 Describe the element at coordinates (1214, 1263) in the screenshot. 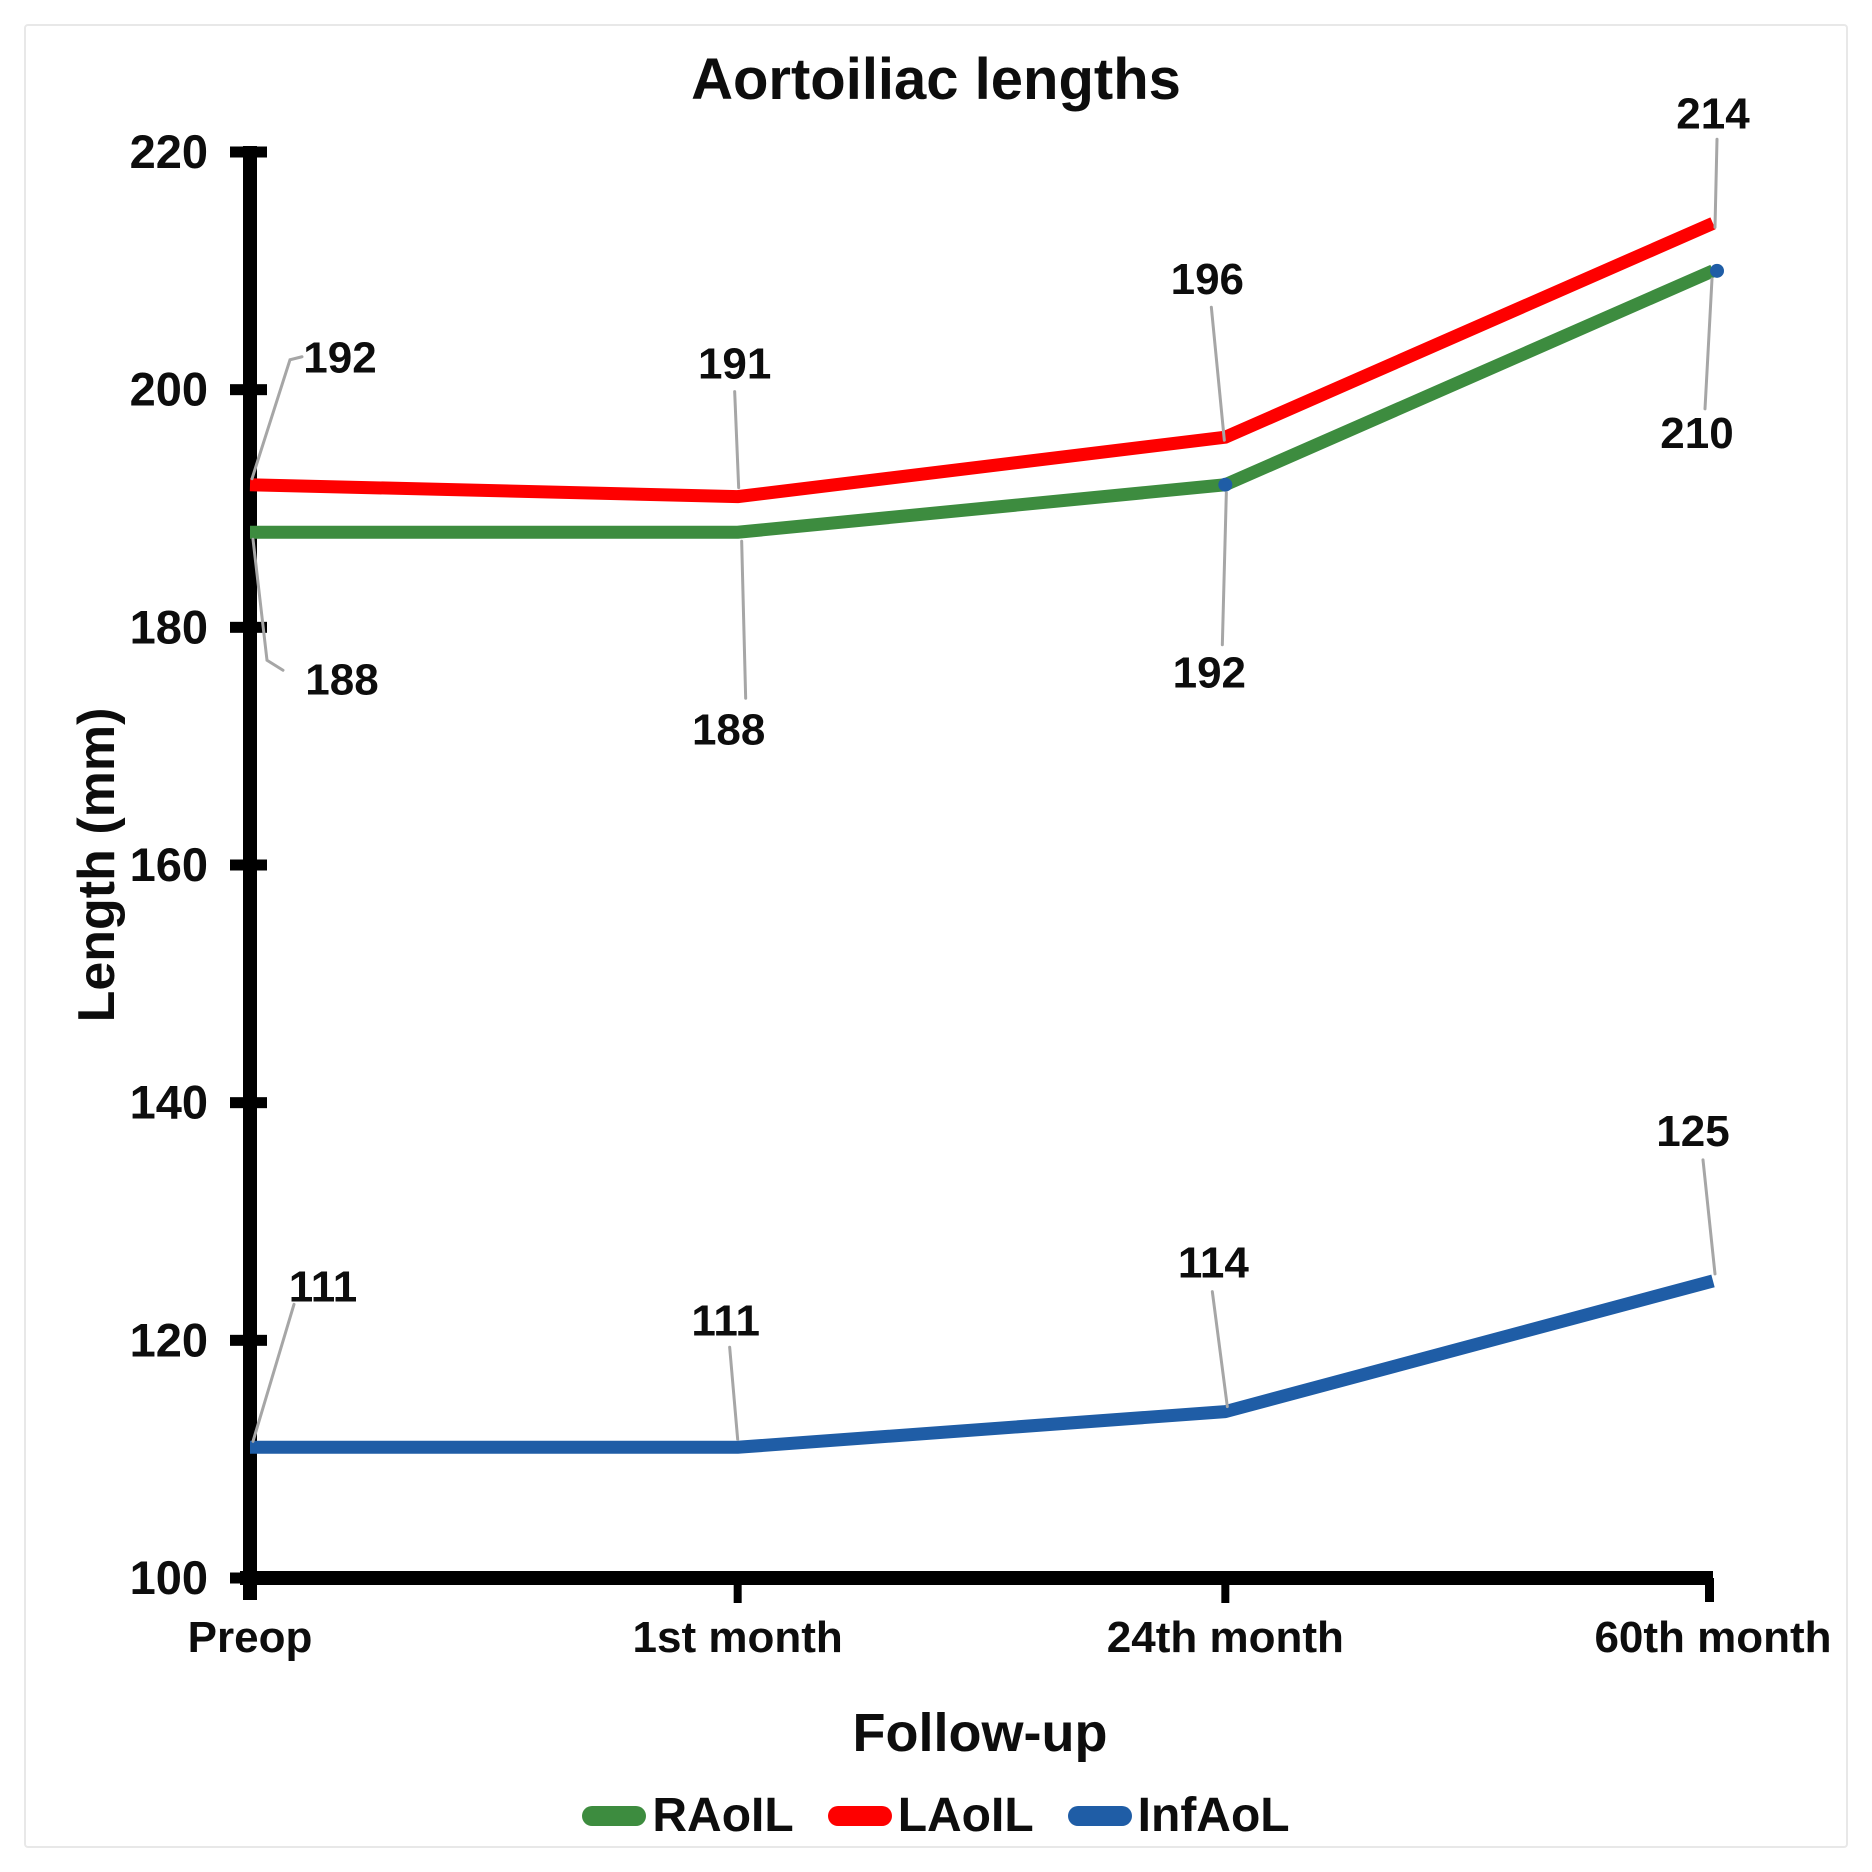

I see `data-label-InfAoL: 114` at that location.